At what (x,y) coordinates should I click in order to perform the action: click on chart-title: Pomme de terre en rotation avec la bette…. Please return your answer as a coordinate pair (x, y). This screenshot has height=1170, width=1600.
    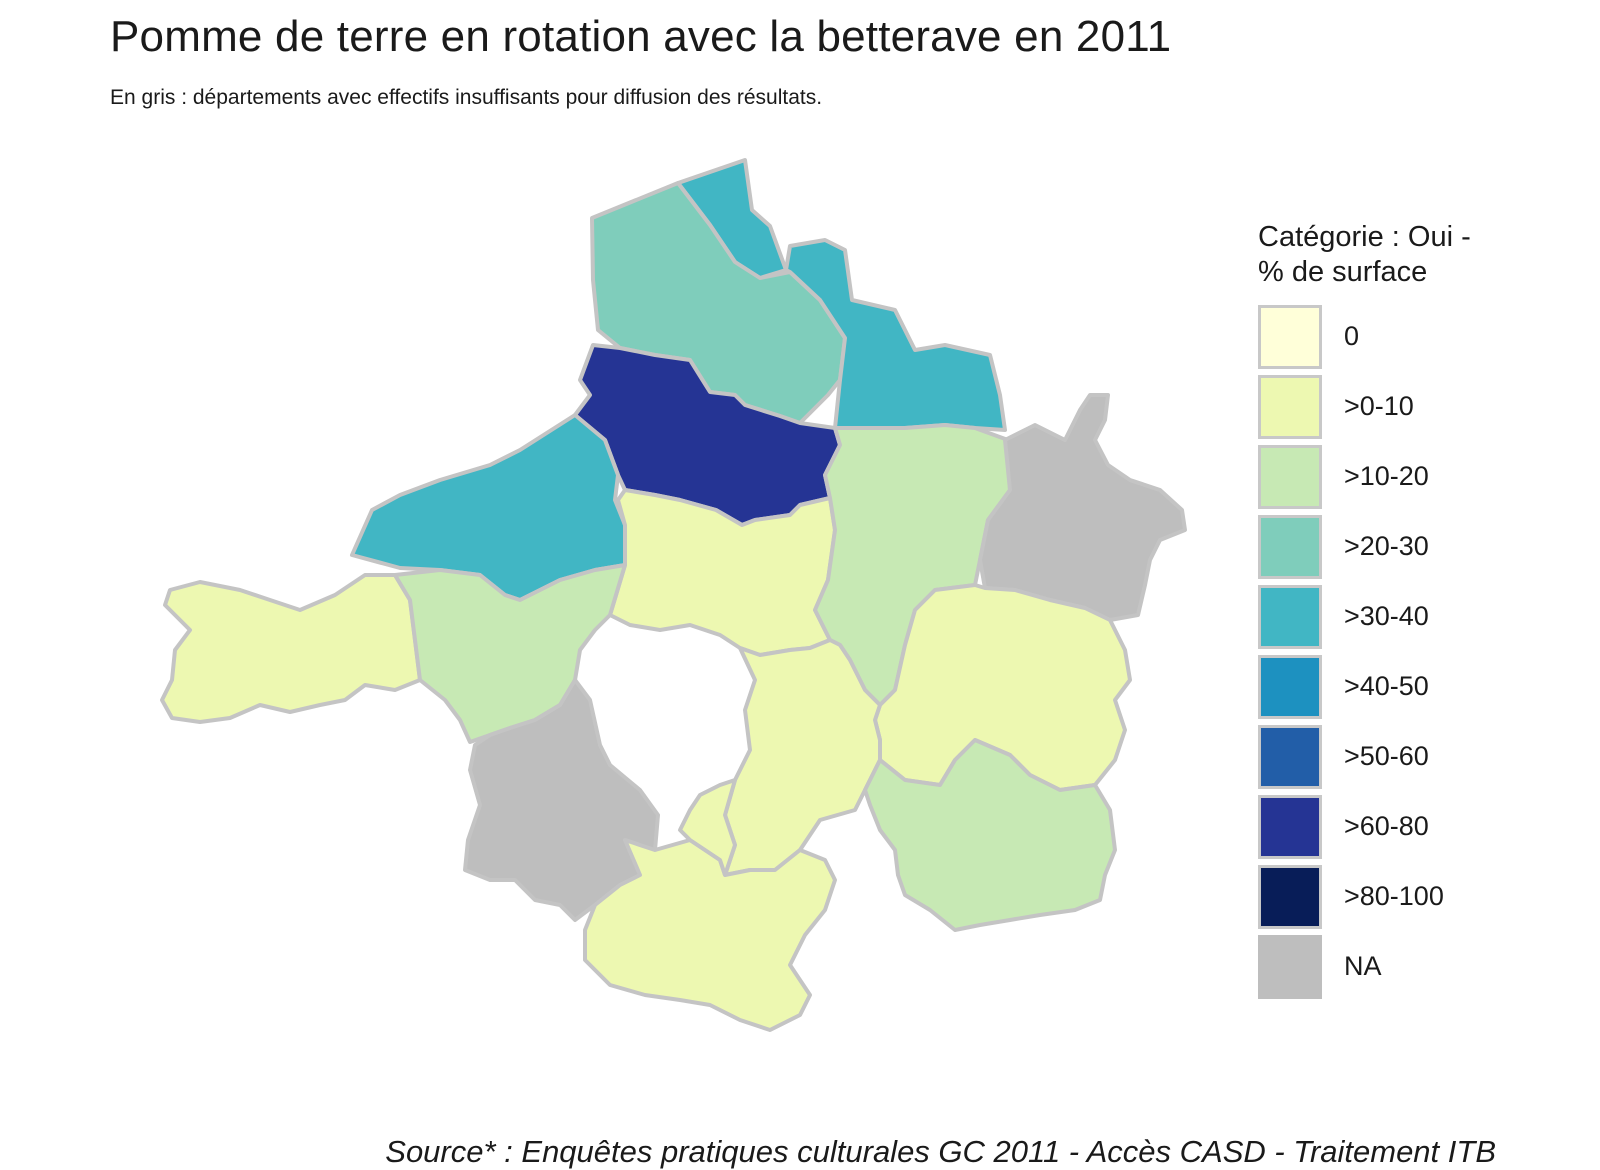
    Looking at the image, I should click on (641, 36).